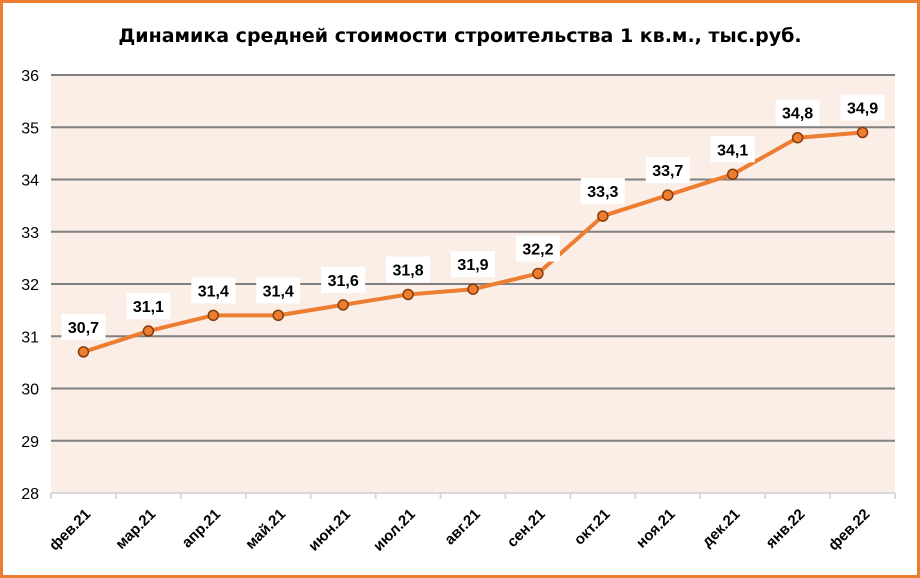 The height and width of the screenshot is (578, 920). I want to click on data-label: 34,9, so click(862, 108).